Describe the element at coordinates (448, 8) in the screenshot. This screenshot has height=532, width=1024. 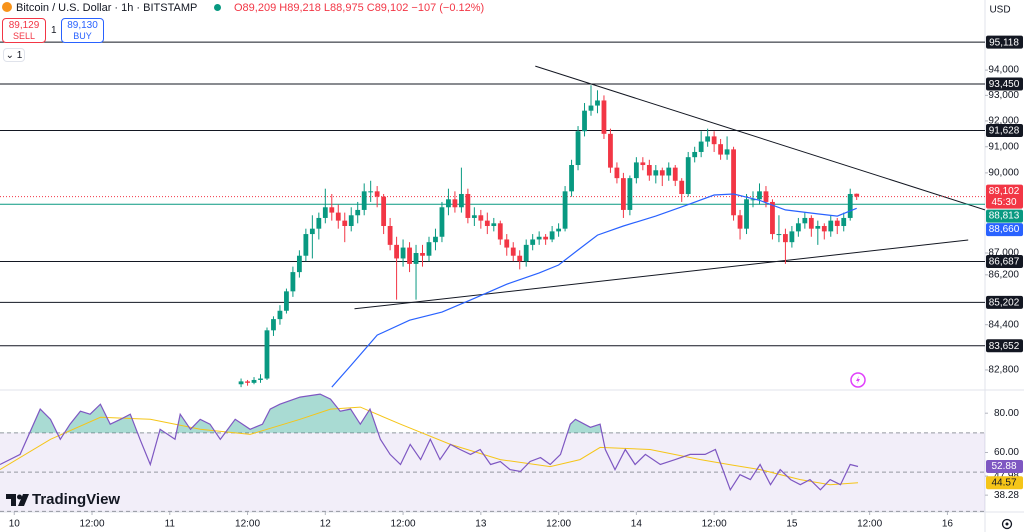
I see `change: −107 (−0.12%)` at that location.